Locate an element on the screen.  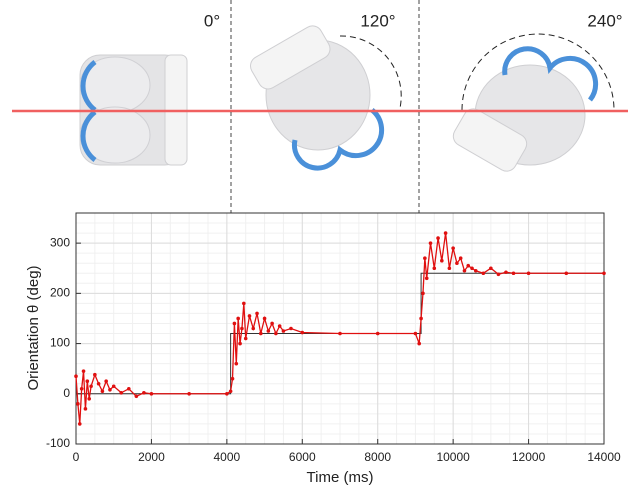
x-tick-label: 14000 is located at coordinates (604, 457).